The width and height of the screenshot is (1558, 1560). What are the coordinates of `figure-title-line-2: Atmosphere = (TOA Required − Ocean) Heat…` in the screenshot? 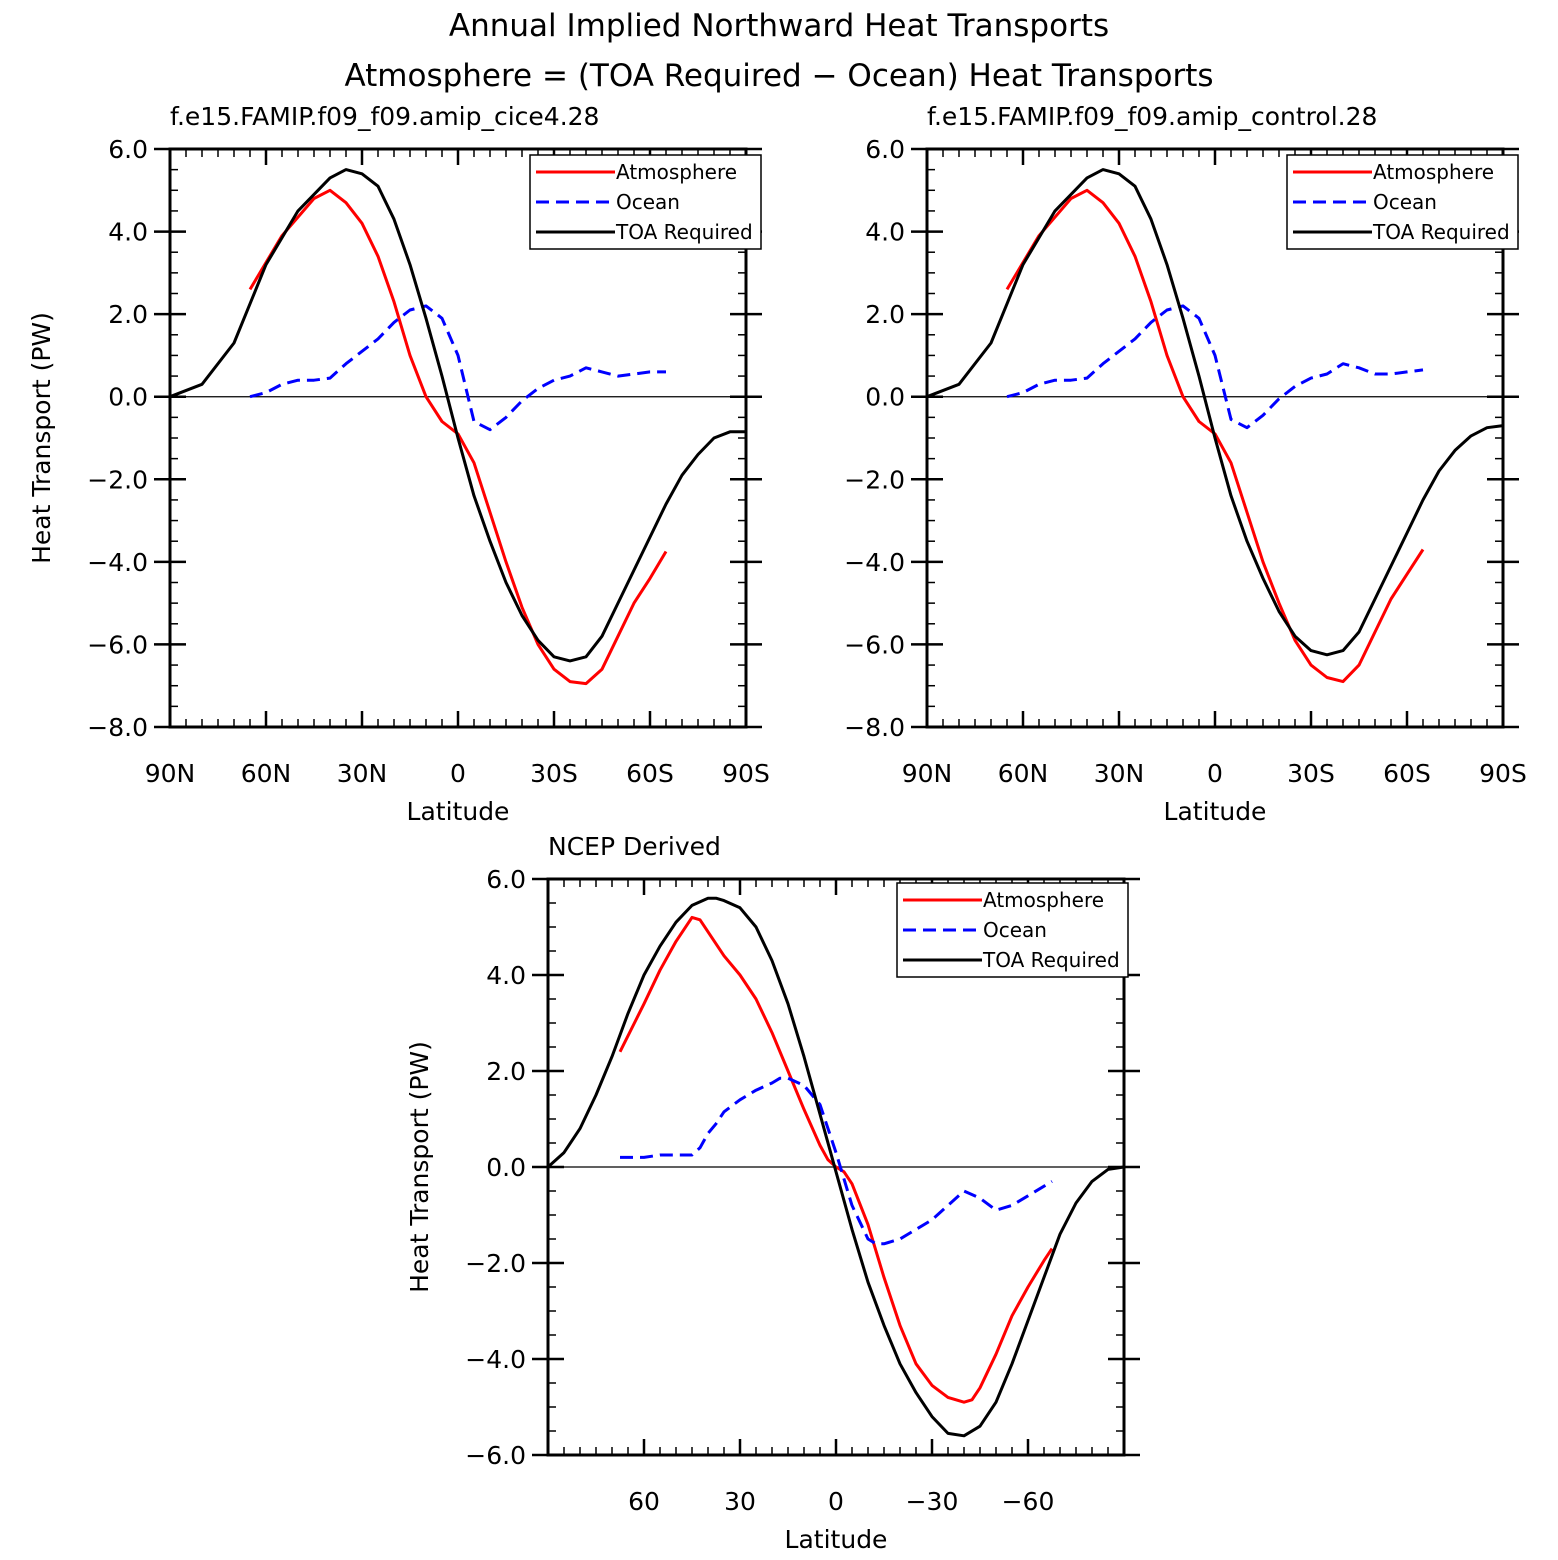 It's located at (778, 76).